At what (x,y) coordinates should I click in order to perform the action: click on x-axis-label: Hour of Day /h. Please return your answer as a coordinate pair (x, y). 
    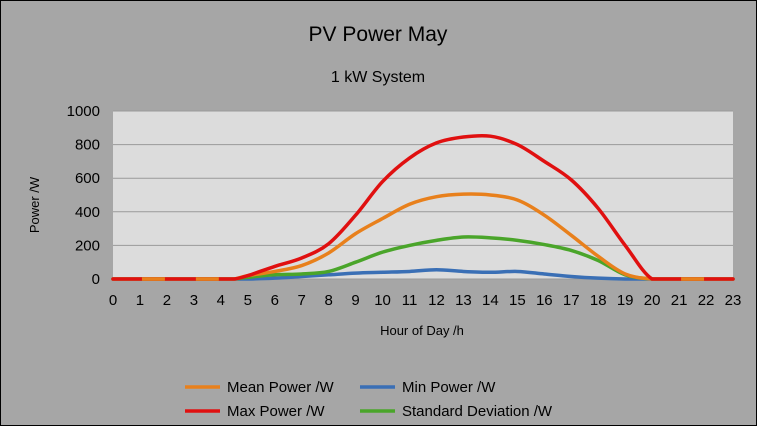
    Looking at the image, I should click on (422, 330).